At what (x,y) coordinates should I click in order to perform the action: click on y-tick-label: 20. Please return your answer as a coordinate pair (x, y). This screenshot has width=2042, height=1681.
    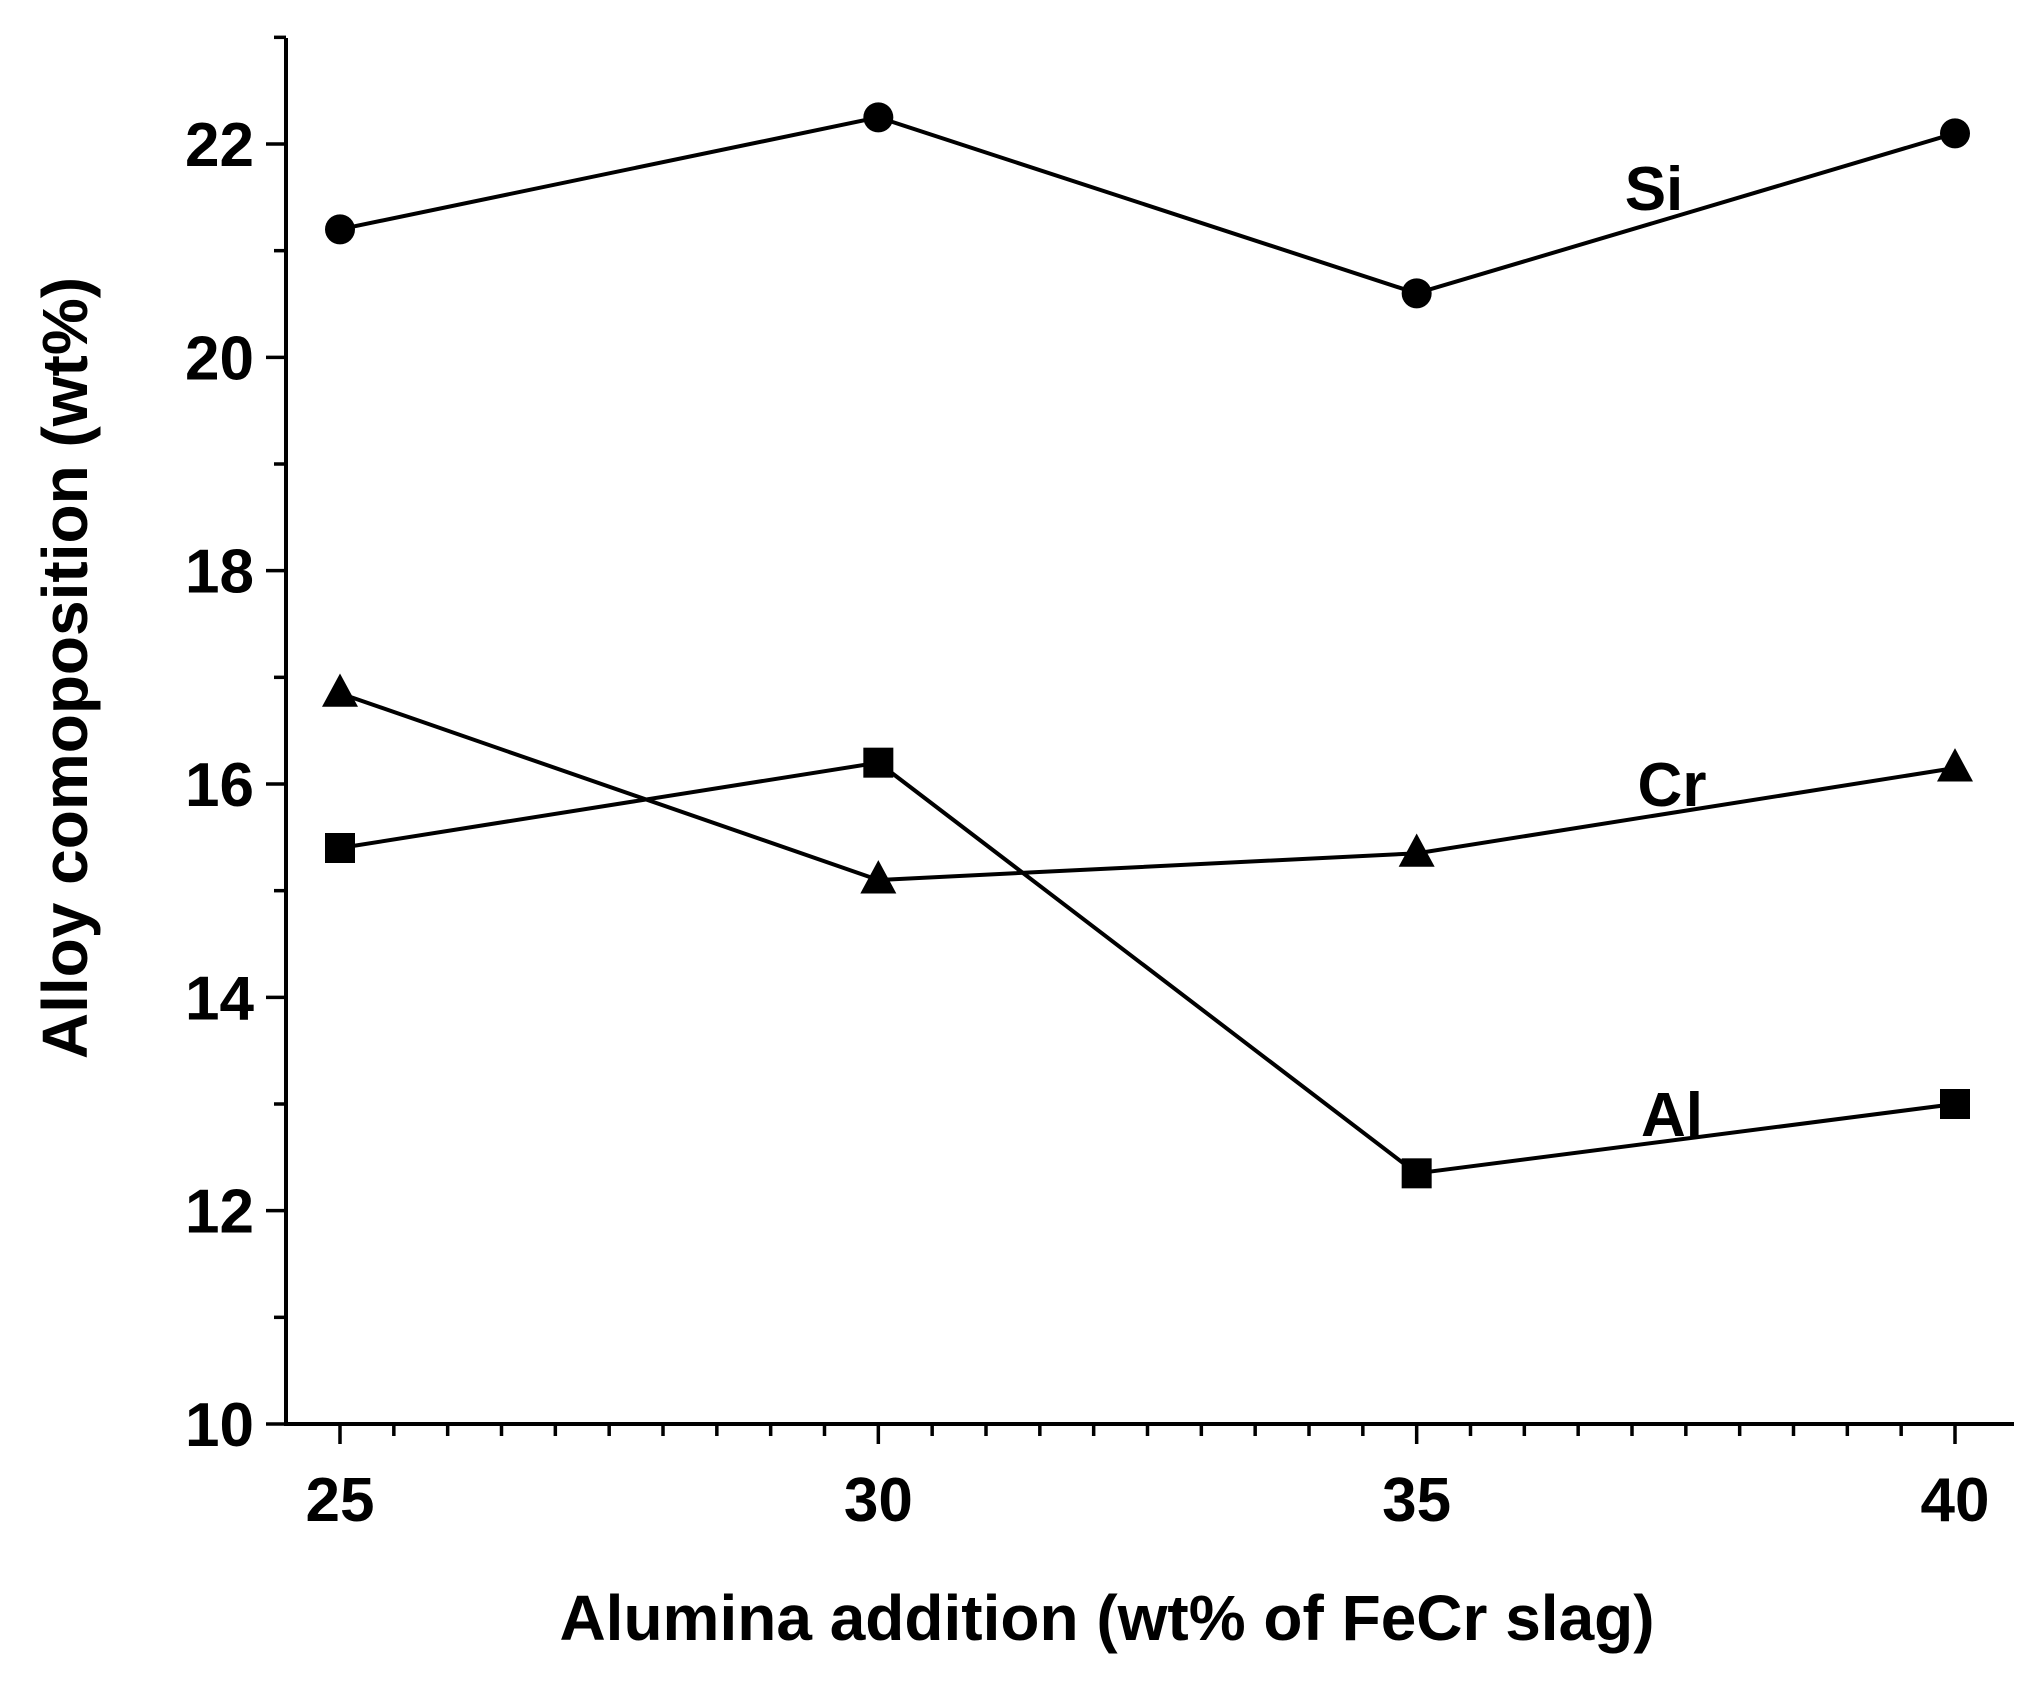
    Looking at the image, I should click on (219, 358).